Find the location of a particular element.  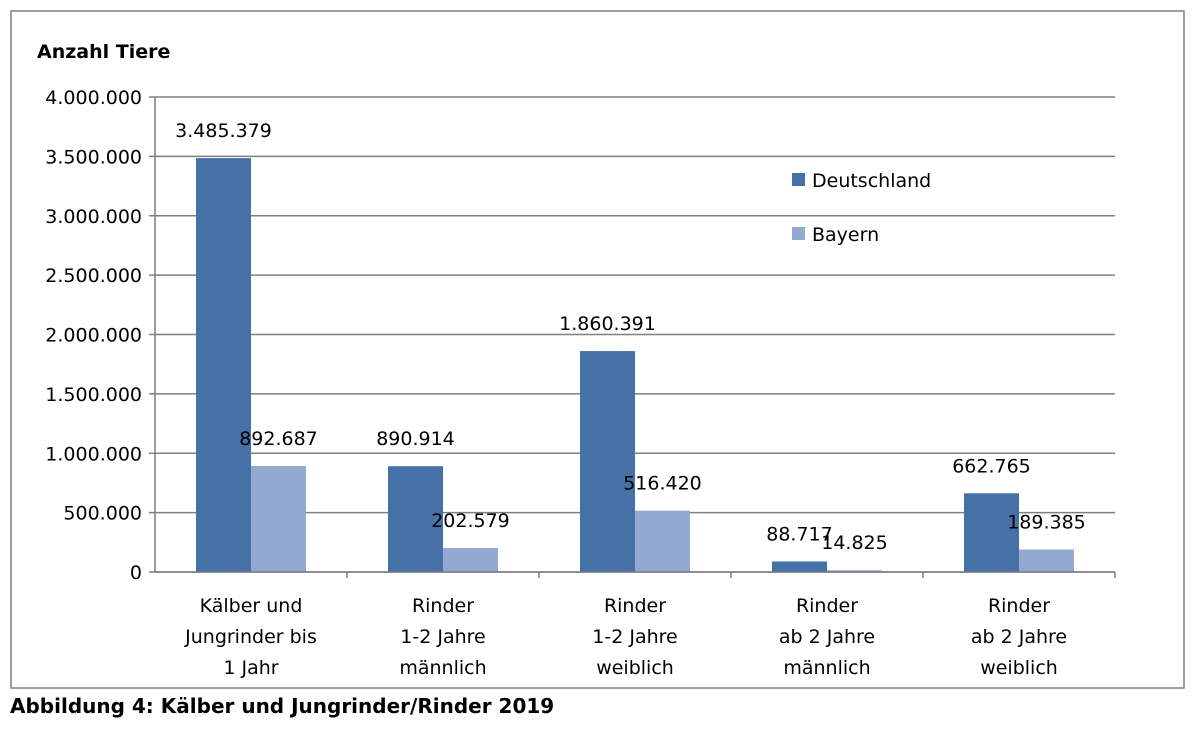

data-label: 516.420 is located at coordinates (662, 484).